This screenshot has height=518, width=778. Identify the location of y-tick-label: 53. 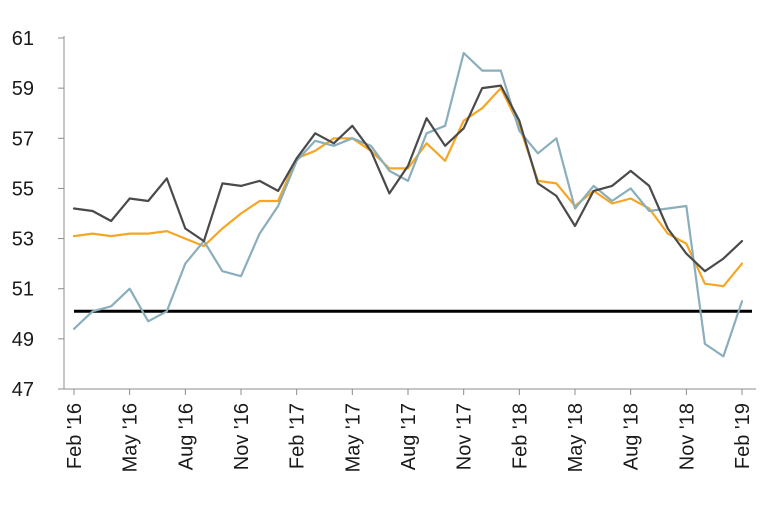
(23, 240).